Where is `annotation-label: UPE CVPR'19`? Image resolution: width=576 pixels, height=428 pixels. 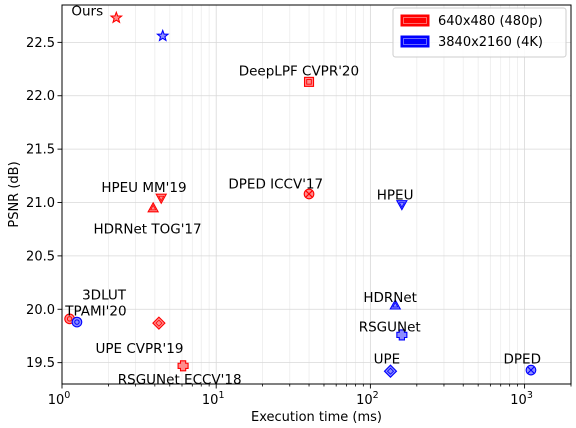
annotation-label: UPE CVPR'19 is located at coordinates (140, 349).